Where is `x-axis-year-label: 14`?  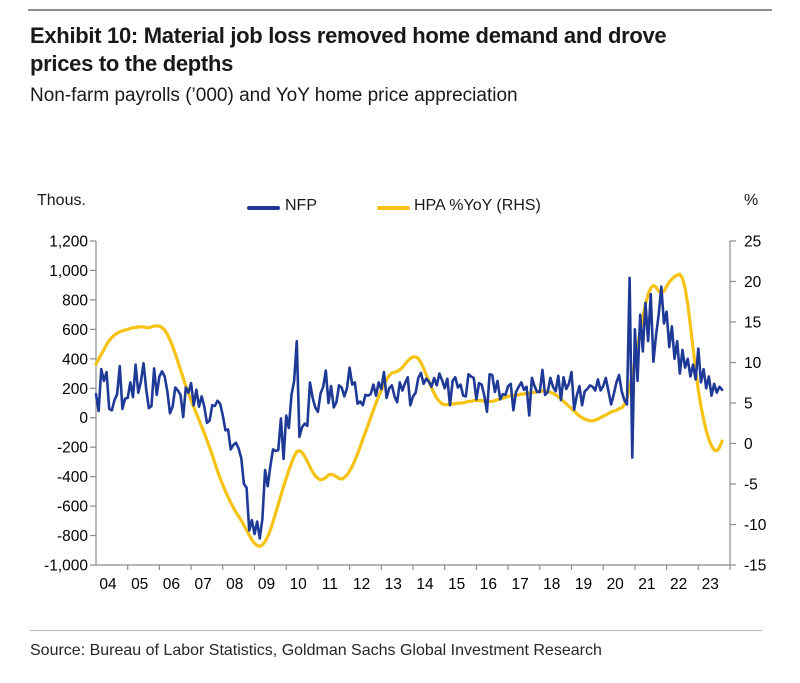 x-axis-year-label: 14 is located at coordinates (425, 584).